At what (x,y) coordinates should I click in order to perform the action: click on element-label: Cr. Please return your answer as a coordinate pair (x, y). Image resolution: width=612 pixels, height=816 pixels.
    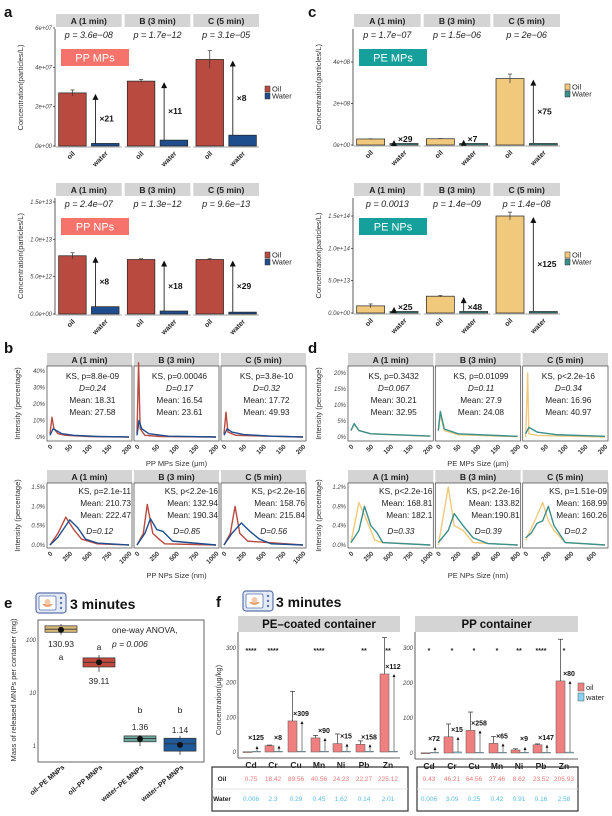
    Looking at the image, I should click on (273, 765).